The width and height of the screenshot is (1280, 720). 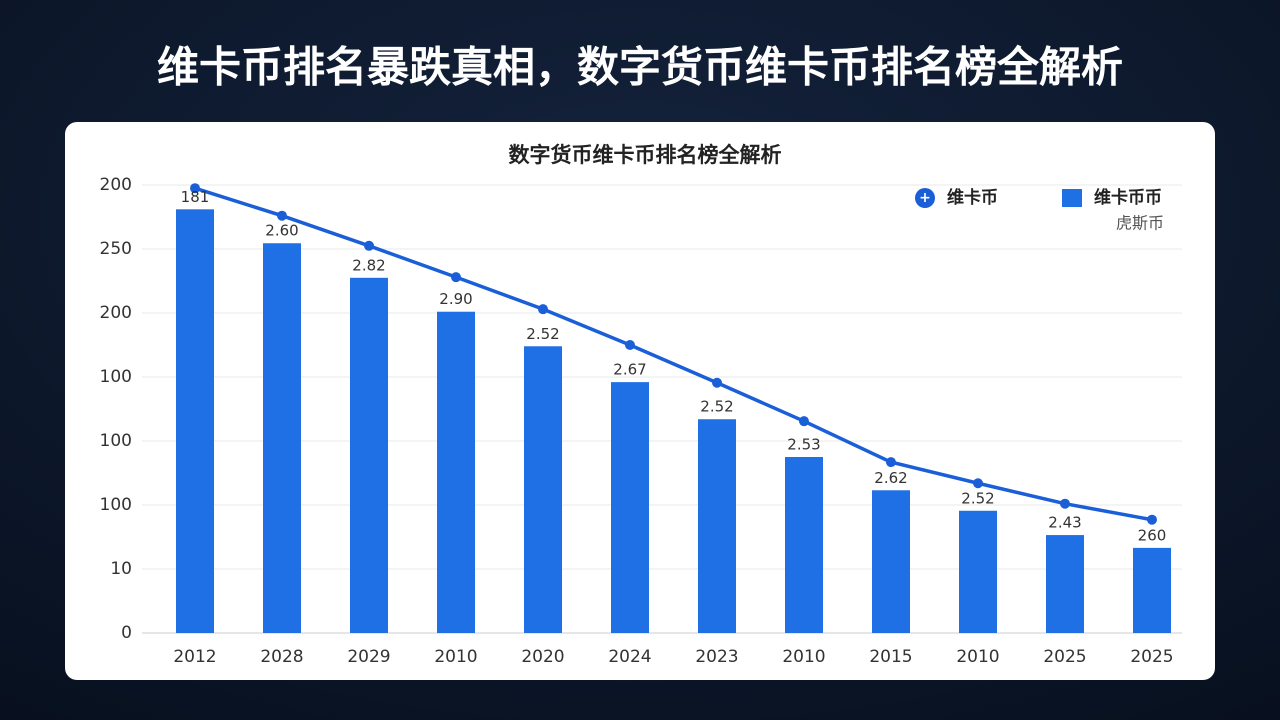 I want to click on bar-annotation: 2.67, so click(x=629, y=370).